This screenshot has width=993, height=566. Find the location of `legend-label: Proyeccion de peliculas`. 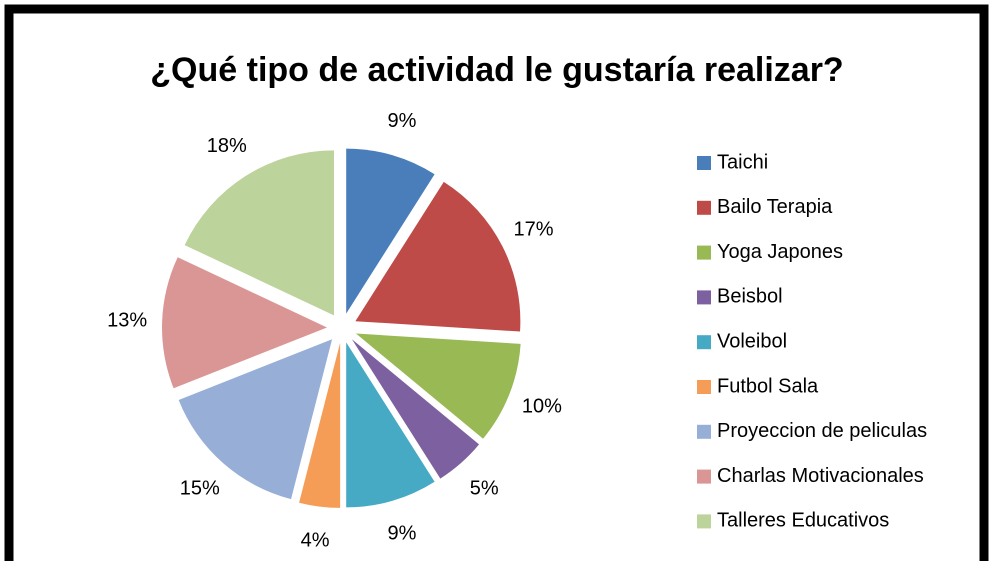

legend-label: Proyeccion de peliculas is located at coordinates (822, 431).